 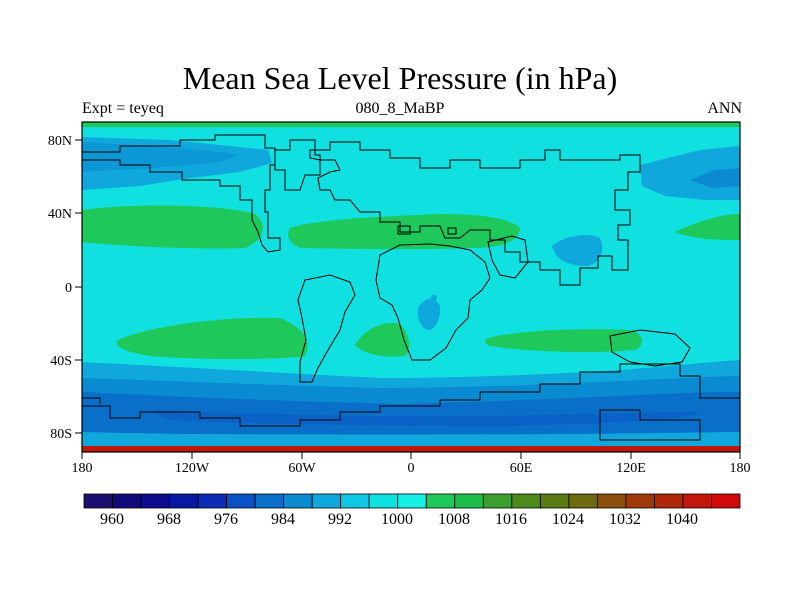 What do you see at coordinates (283, 519) in the screenshot?
I see `colorbar-label: 984` at bounding box center [283, 519].